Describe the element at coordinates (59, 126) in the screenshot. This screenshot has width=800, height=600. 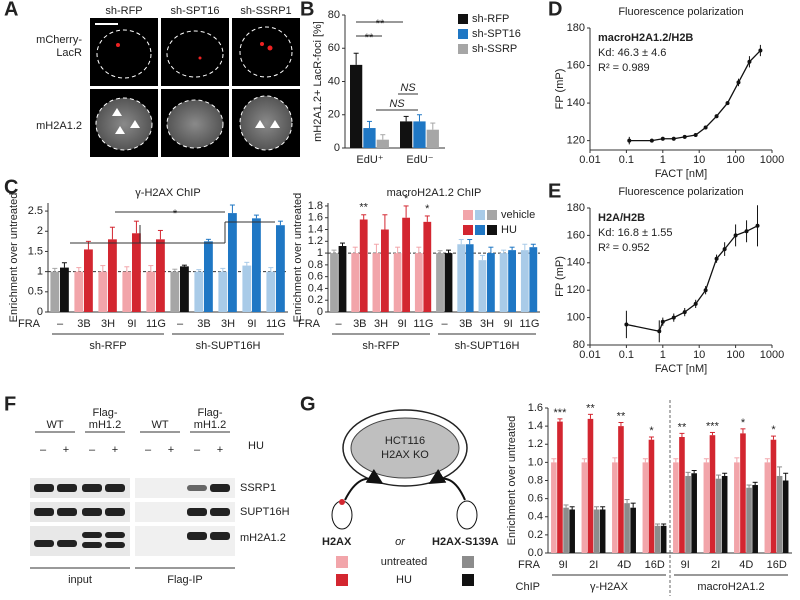
I see `row-label: mH2A1.2` at that location.